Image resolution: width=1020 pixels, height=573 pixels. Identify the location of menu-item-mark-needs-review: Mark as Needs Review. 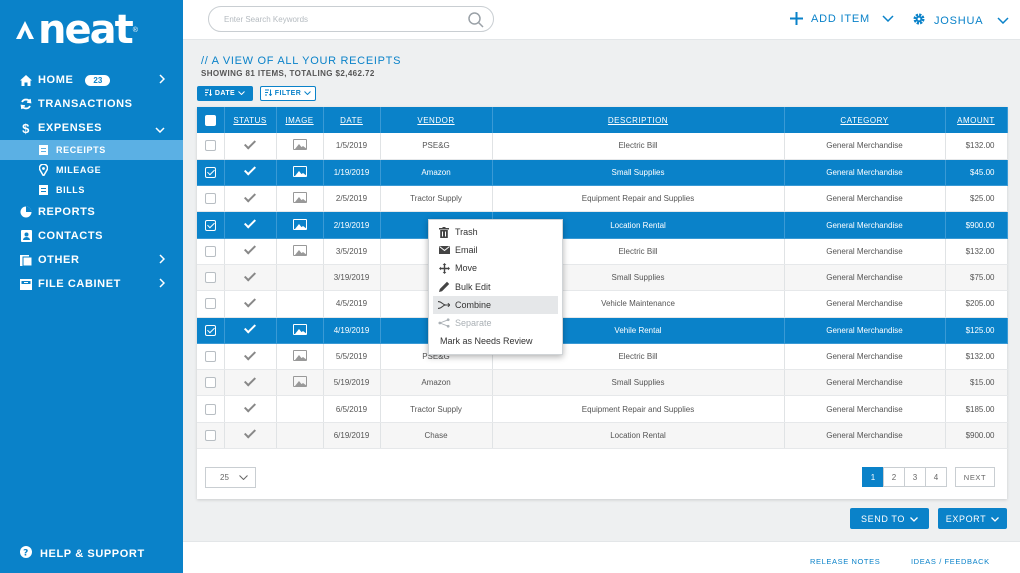
(495, 341).